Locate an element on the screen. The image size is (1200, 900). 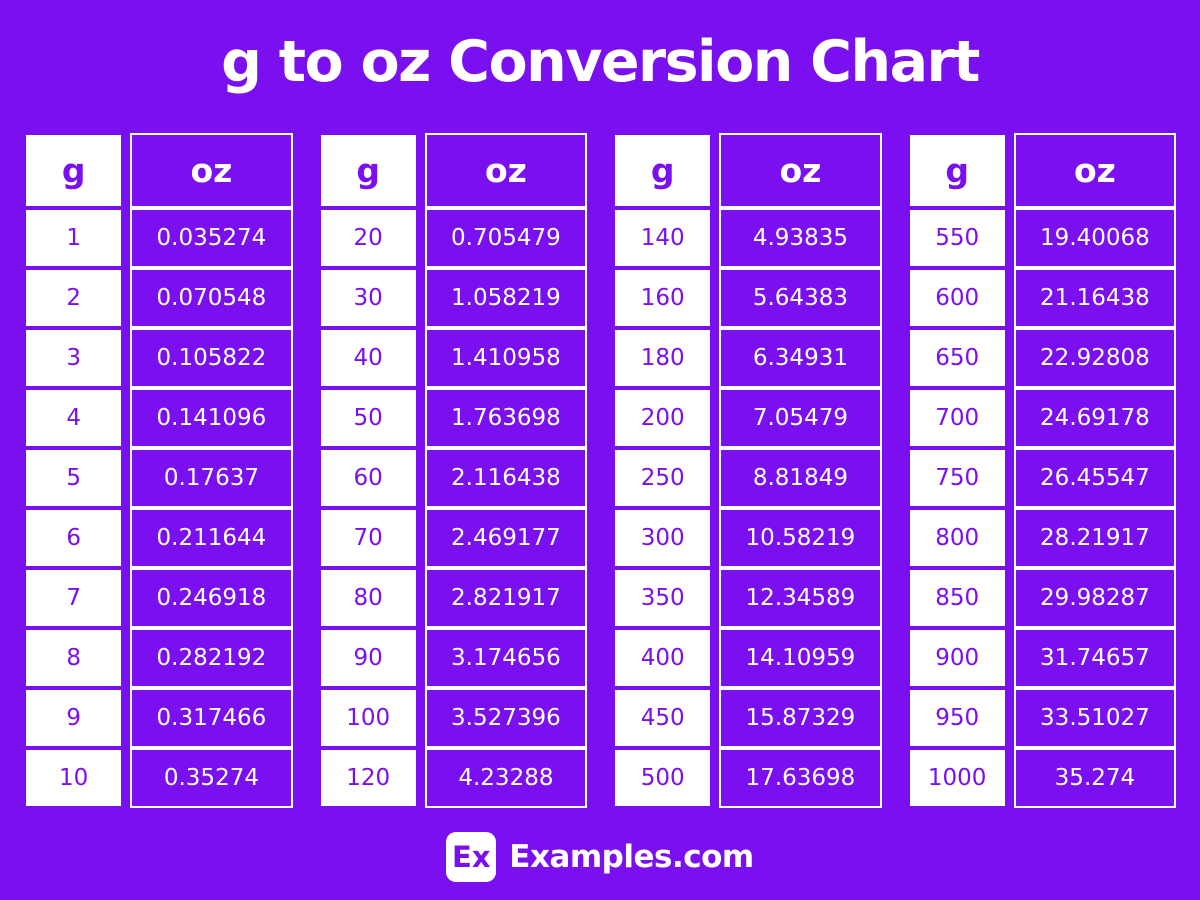
oz-value-cell: 1.763698 is located at coordinates (505, 418).